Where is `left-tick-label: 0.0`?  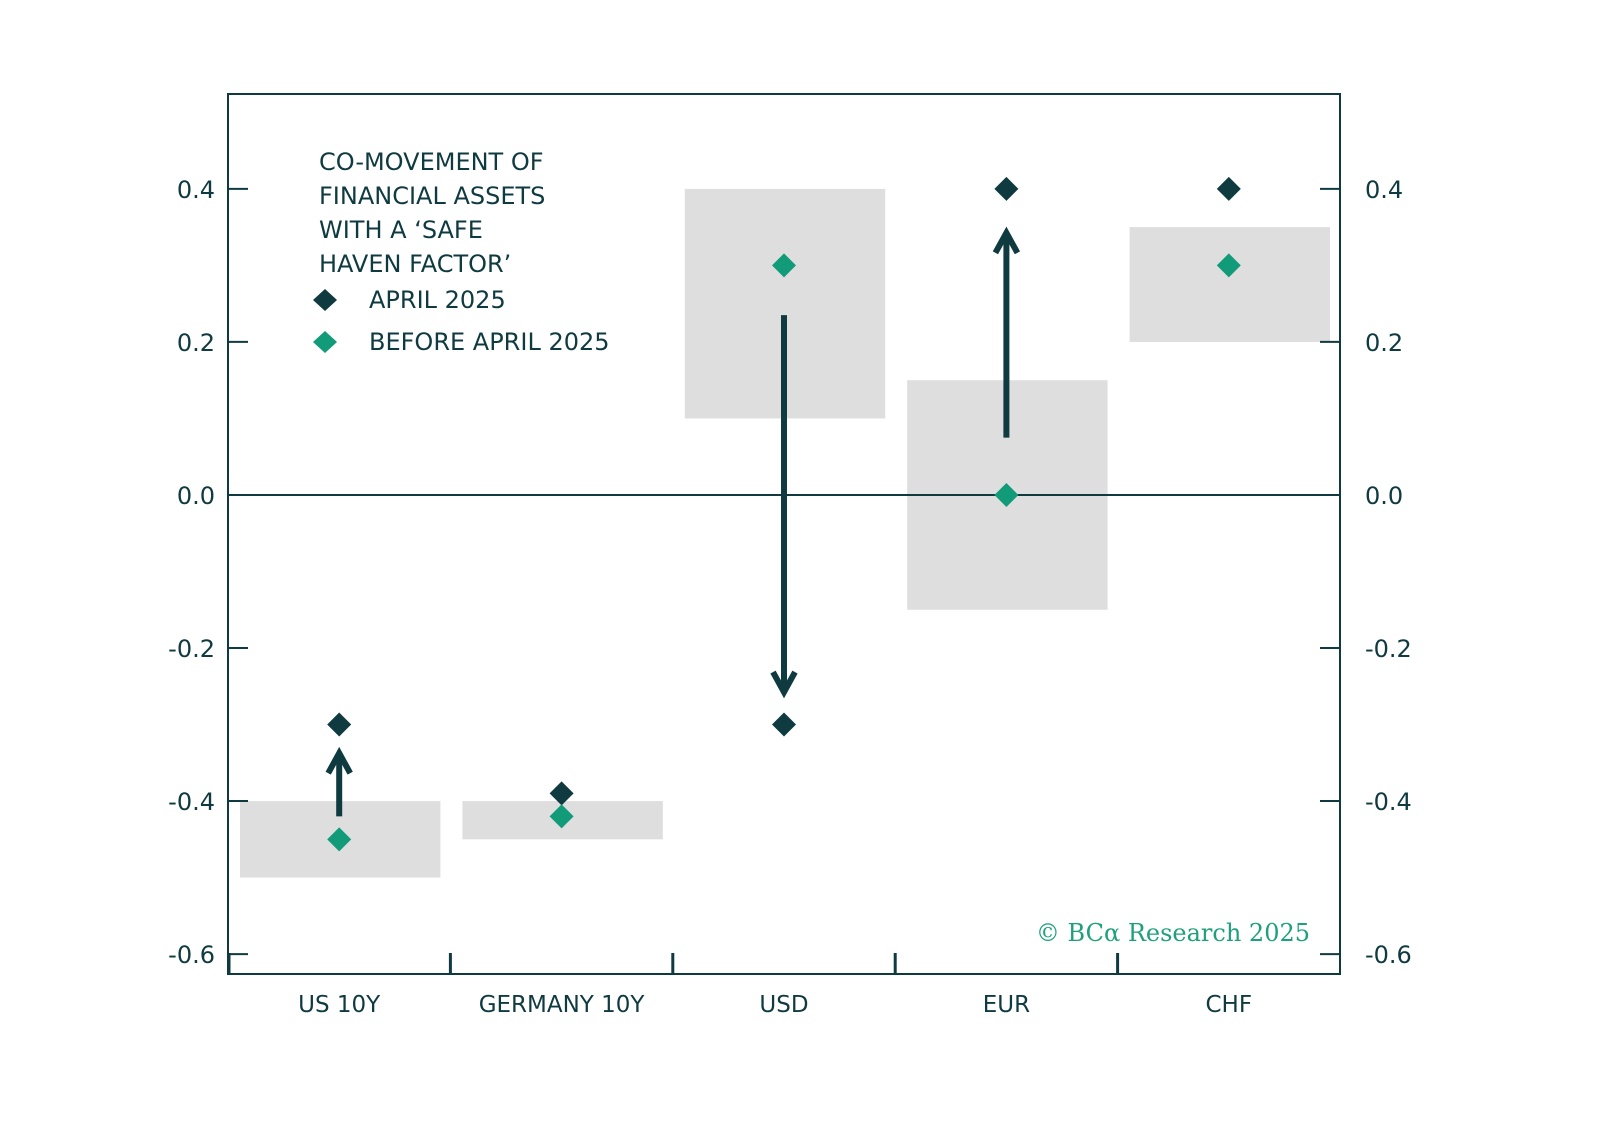
left-tick-label: 0.0 is located at coordinates (196, 496).